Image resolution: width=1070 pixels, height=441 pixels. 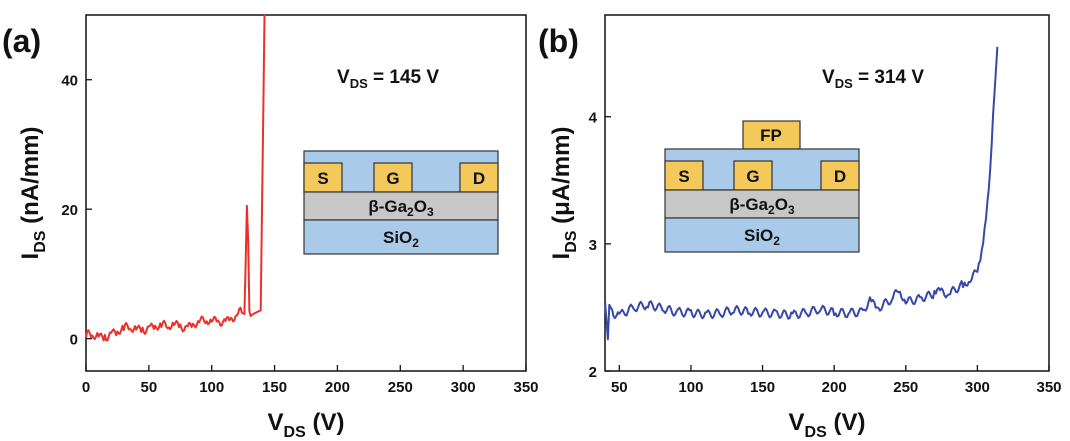 What do you see at coordinates (274, 387) in the screenshot?
I see `panel-a-xtick-label-3: 150` at bounding box center [274, 387].